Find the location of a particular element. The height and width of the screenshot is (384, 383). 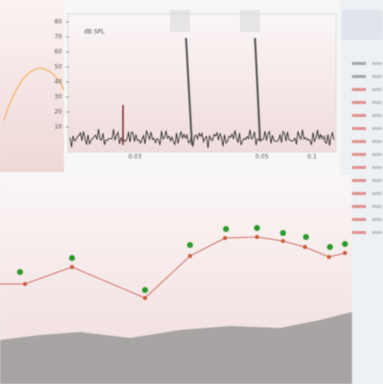

left-panel is located at coordinates (32, 86).